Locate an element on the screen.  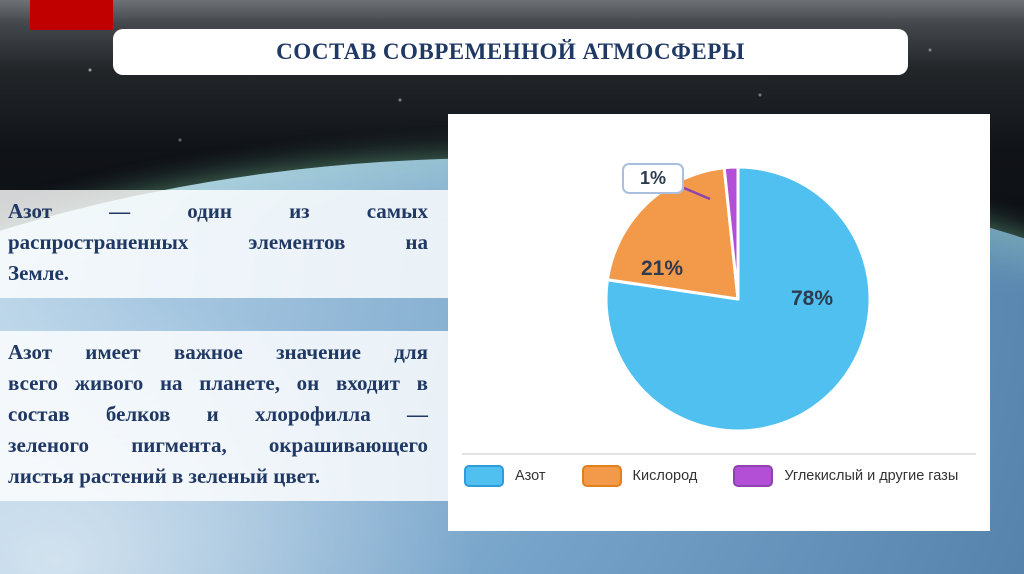
paragraph-line: Азот — один из самых is located at coordinates (218, 211).